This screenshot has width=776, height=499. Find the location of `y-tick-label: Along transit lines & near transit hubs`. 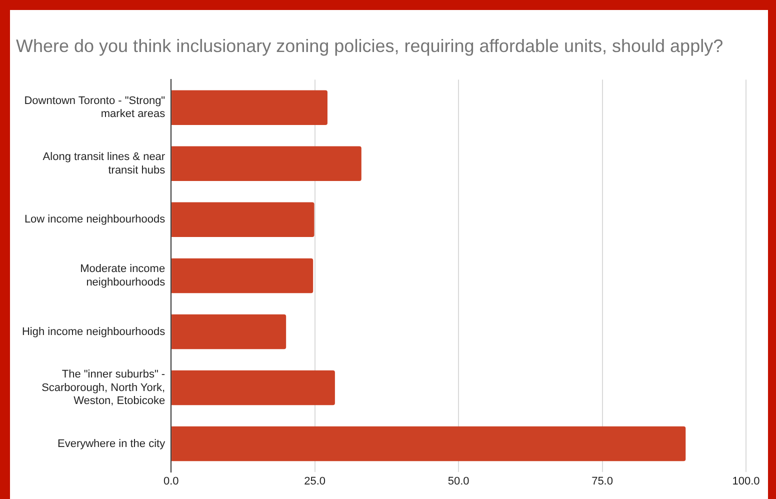

y-tick-label: Along transit lines & near transit hubs is located at coordinates (104, 163).